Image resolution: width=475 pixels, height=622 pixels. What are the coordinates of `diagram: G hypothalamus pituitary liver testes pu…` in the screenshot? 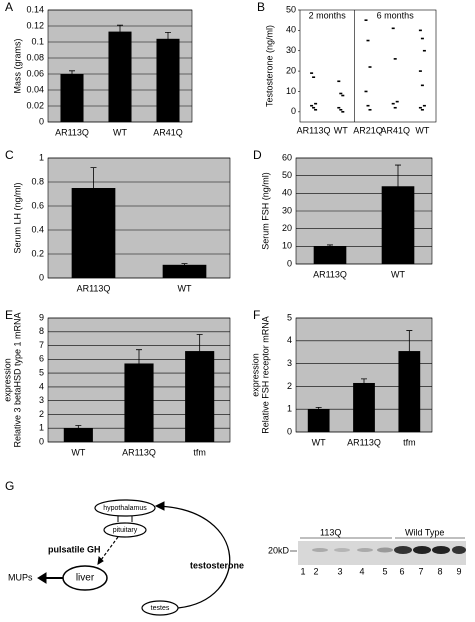 It's located at (124, 547).